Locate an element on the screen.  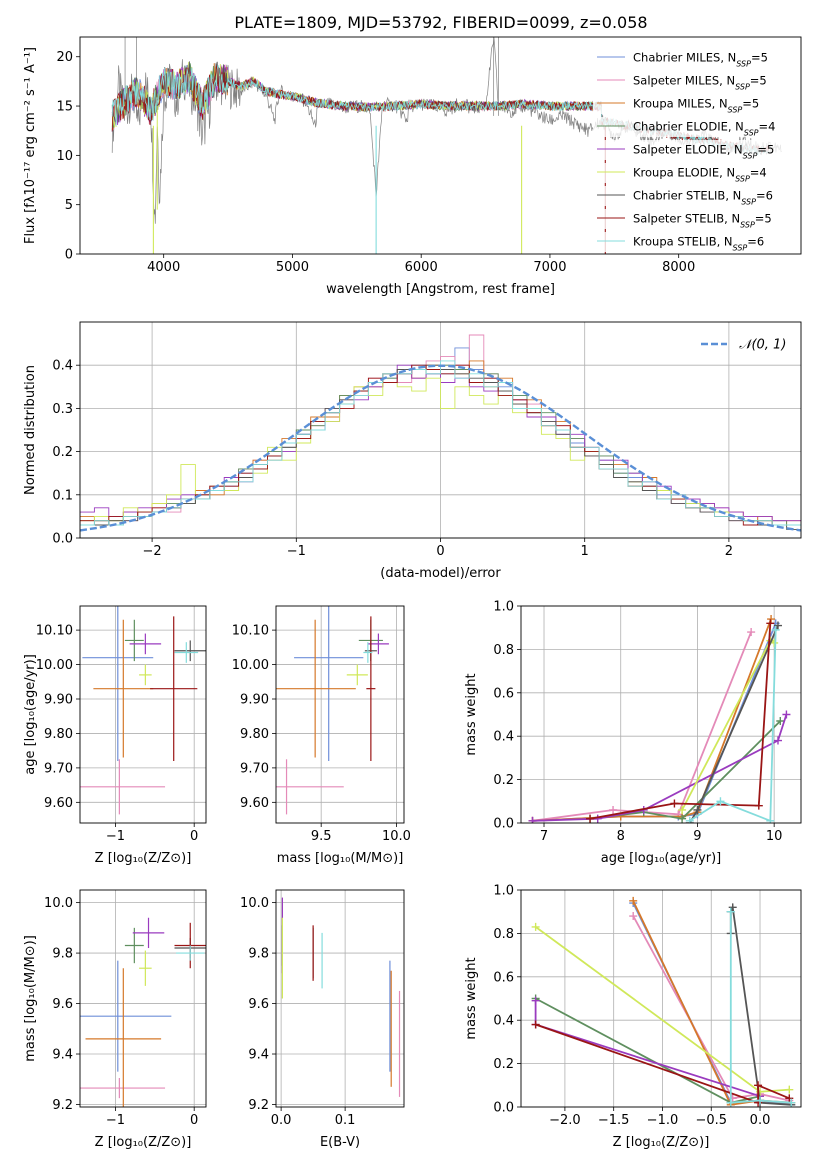
x-tick-label: 7 is located at coordinates (544, 836).